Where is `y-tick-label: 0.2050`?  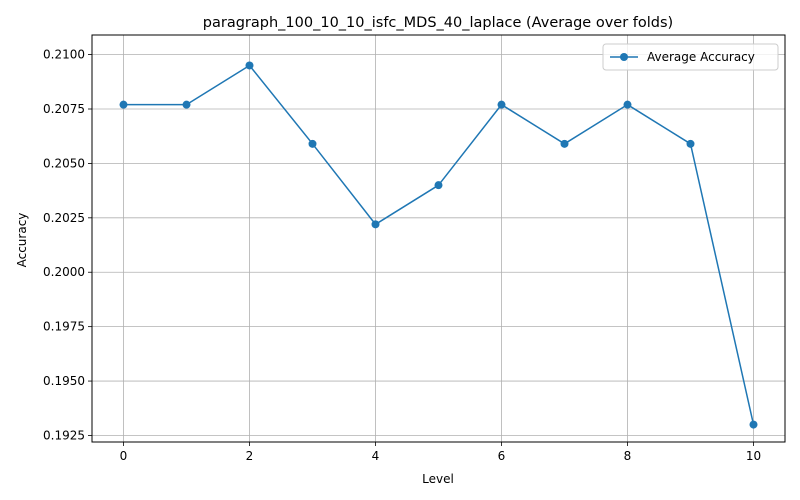
y-tick-label: 0.2050 is located at coordinates (64, 163).